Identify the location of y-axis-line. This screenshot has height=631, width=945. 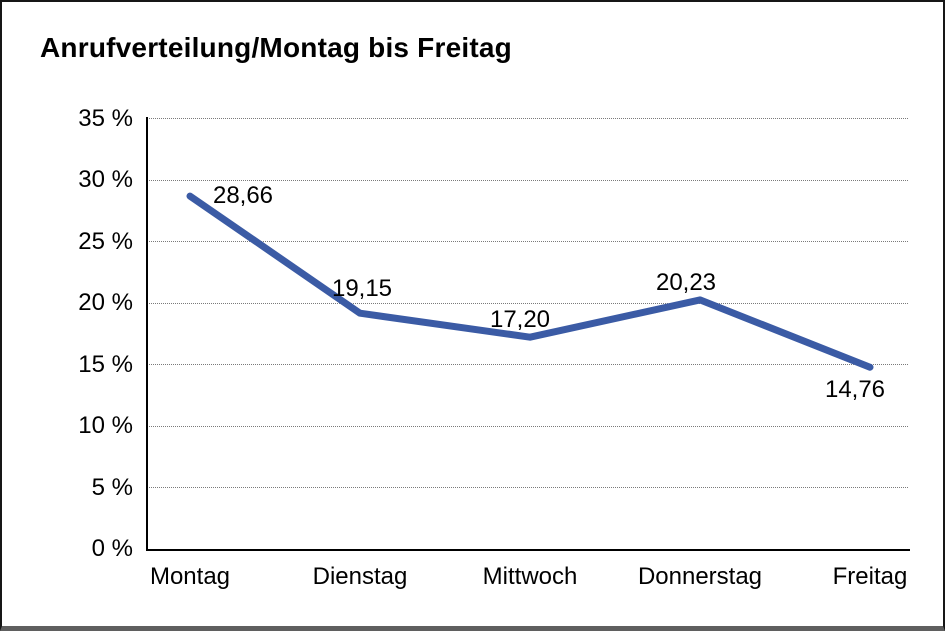
(147, 334).